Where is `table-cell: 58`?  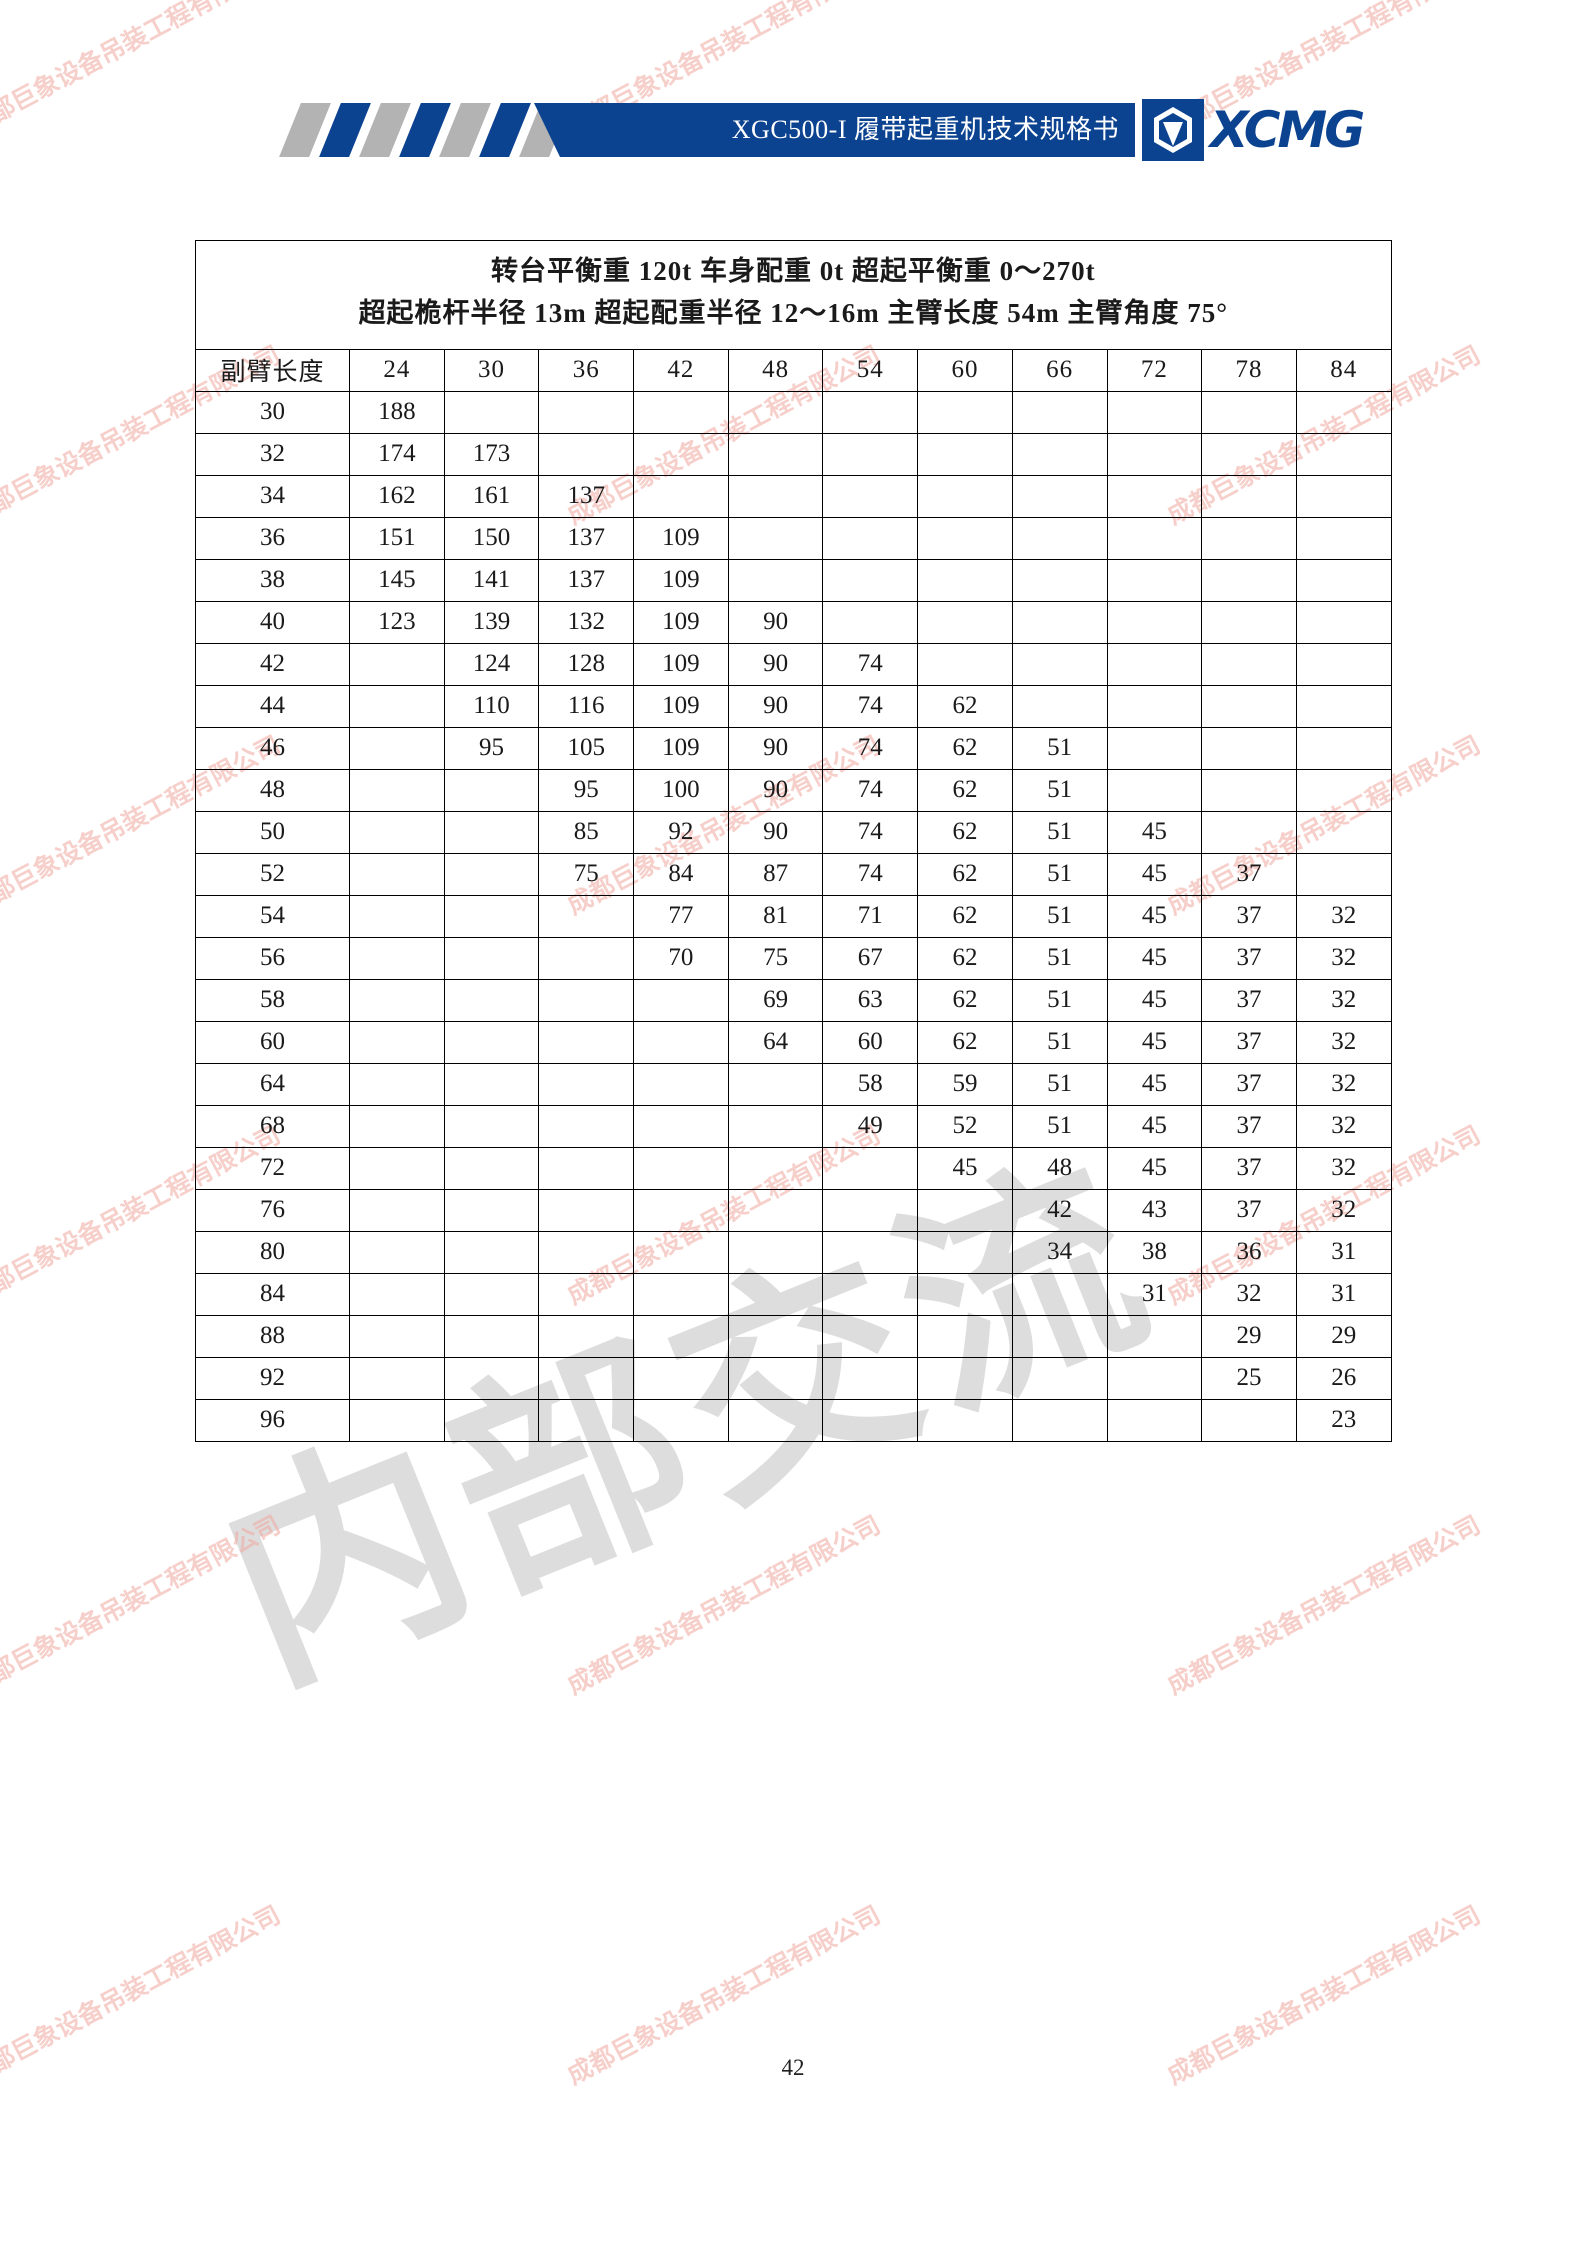 table-cell: 58 is located at coordinates (870, 1084).